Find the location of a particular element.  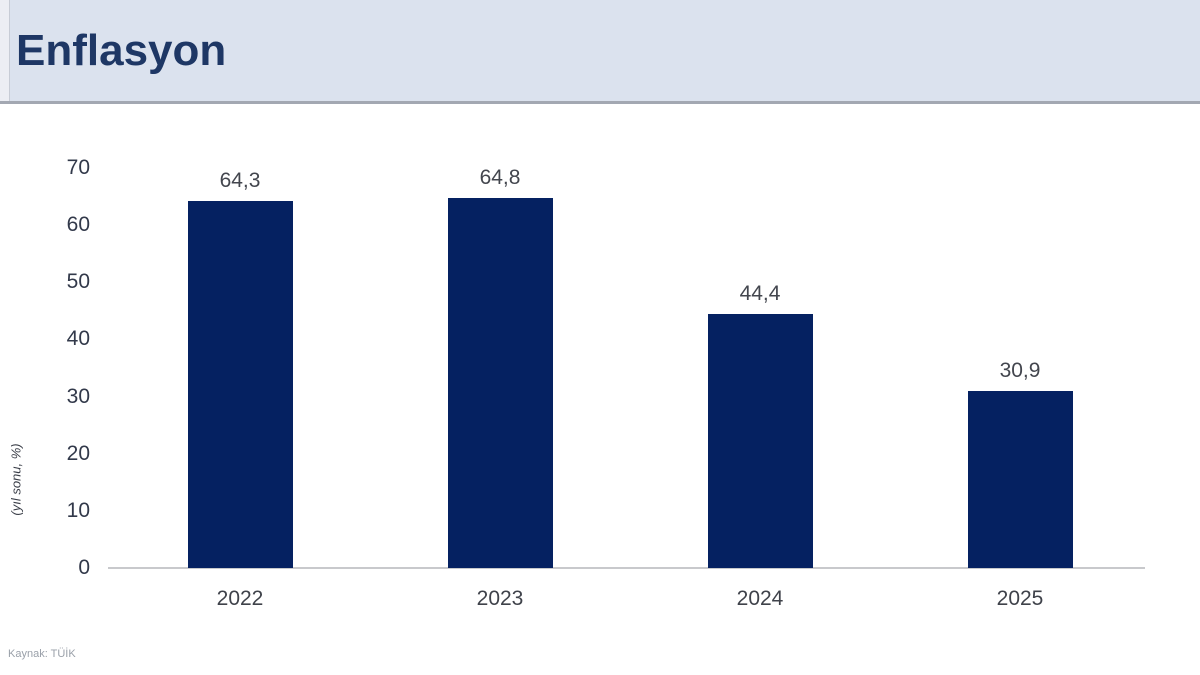

header-left-edge is located at coordinates (5, 50).